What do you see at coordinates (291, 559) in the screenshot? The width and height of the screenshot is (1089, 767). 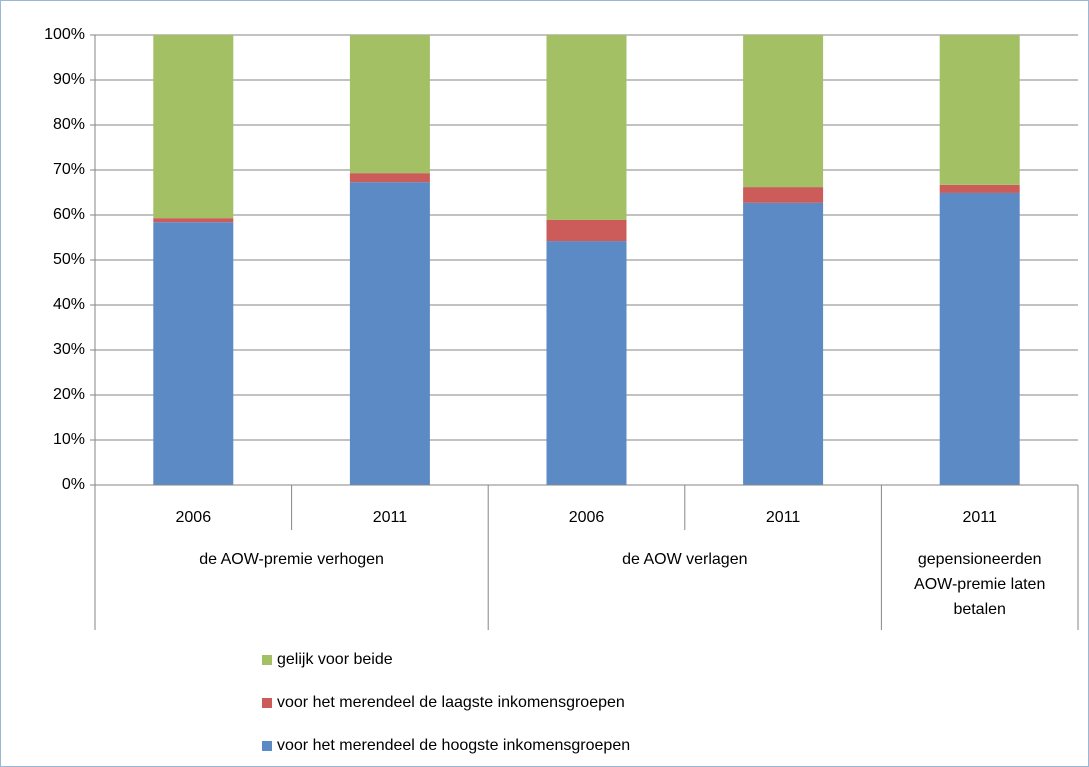 I see `group-label: de AOW-premie verhogen` at bounding box center [291, 559].